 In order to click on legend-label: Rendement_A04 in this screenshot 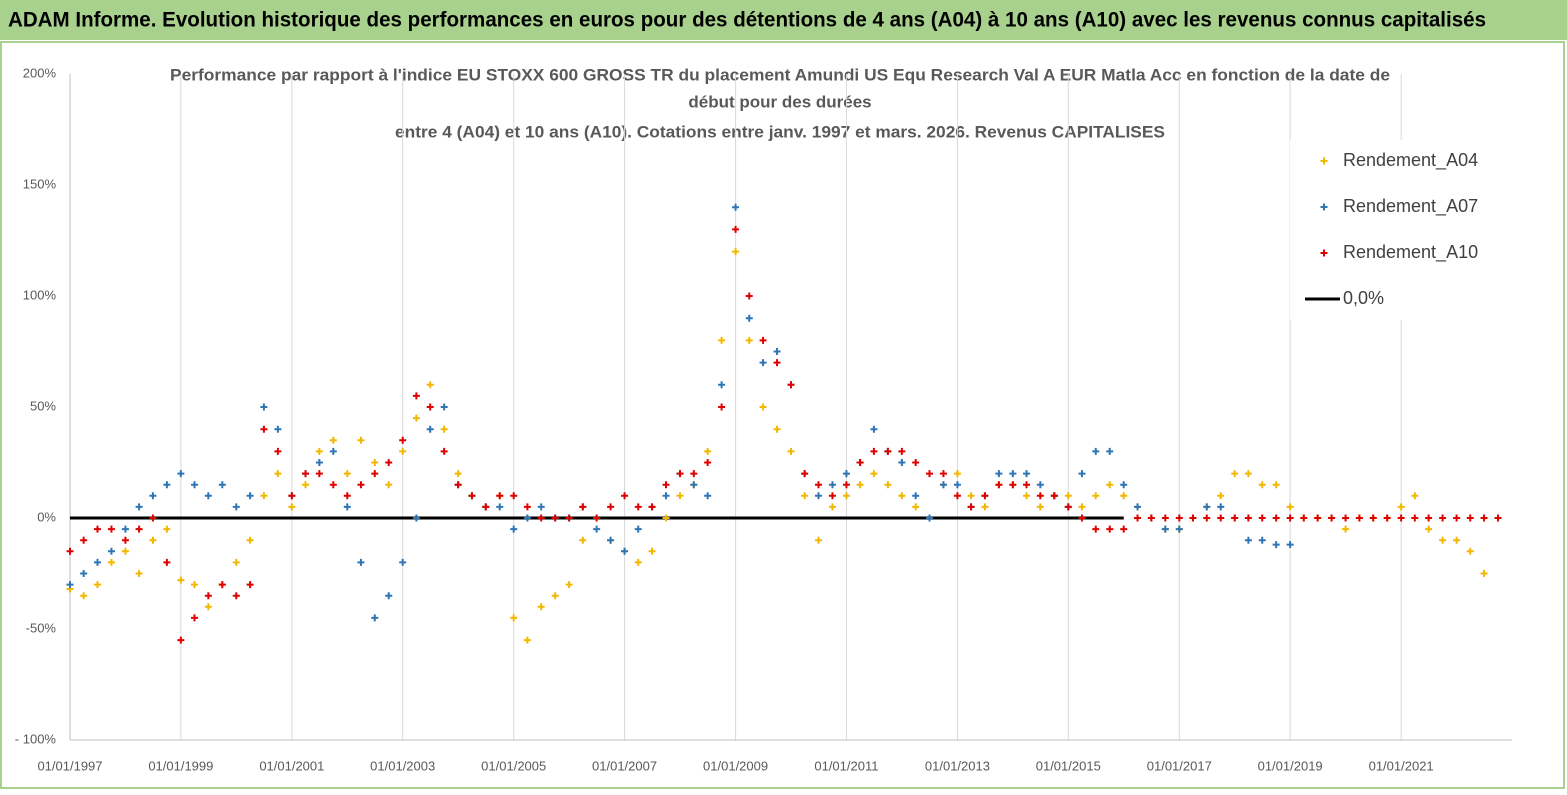, I will do `click(1410, 160)`.